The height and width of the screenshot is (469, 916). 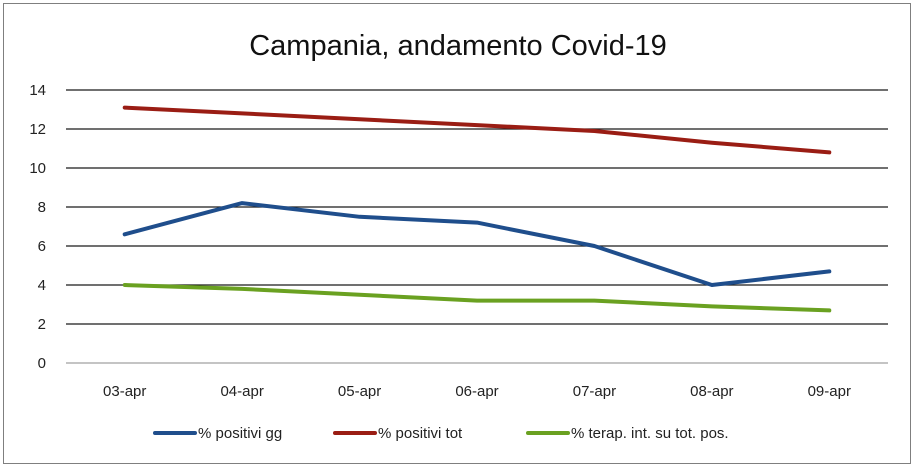 What do you see at coordinates (420, 433) in the screenshot?
I see `legend-label: % positivi tot` at bounding box center [420, 433].